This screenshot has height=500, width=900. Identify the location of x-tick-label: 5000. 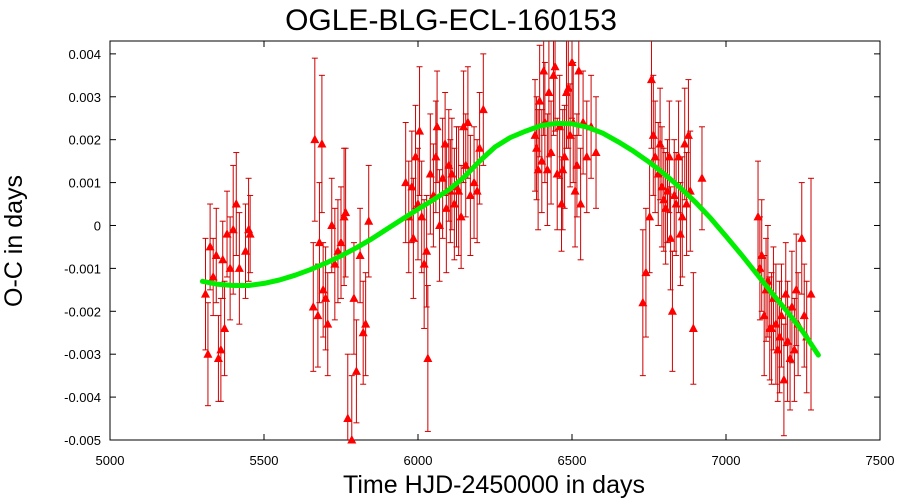
(110, 460).